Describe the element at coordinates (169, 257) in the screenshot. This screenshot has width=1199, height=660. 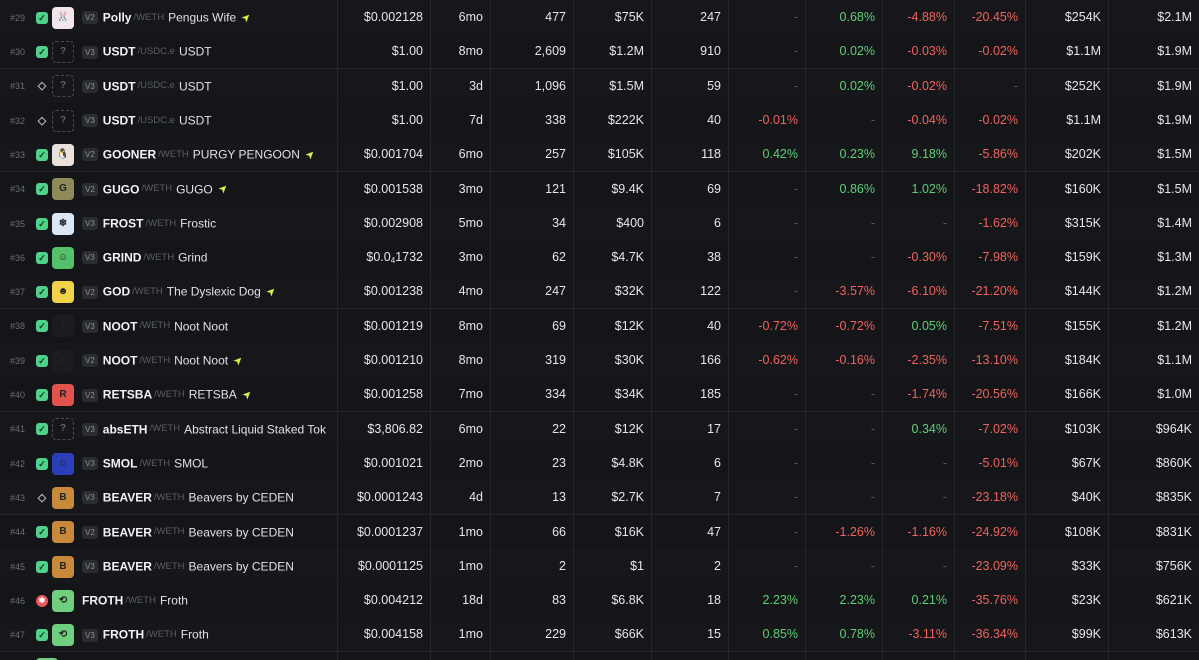
I see `token-cell: #36 ✓ ☺ V3 GRIND/WETH Grind` at that location.